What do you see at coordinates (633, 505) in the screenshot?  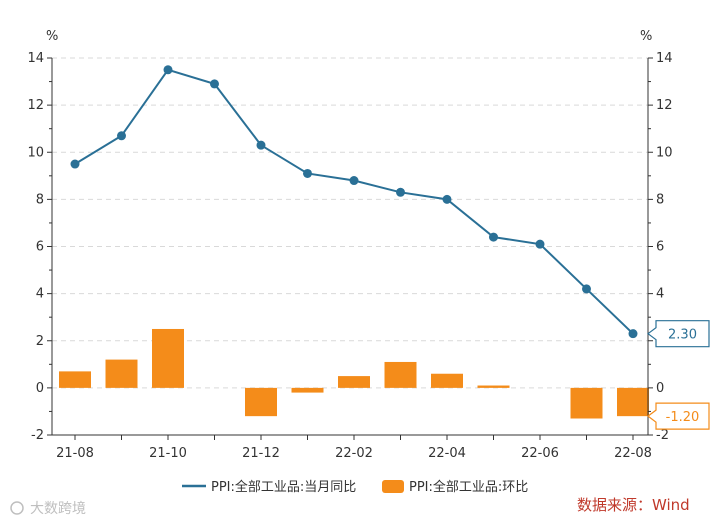 I see `source-note: 数据来源：Wind` at bounding box center [633, 505].